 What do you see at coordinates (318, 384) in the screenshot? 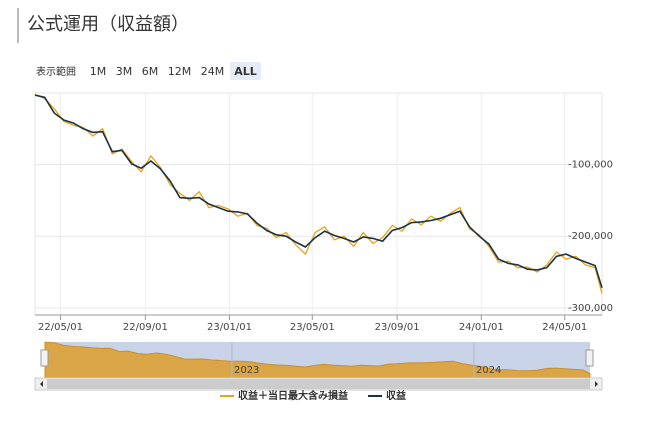
I see `scrollbar-thumb` at bounding box center [318, 384].